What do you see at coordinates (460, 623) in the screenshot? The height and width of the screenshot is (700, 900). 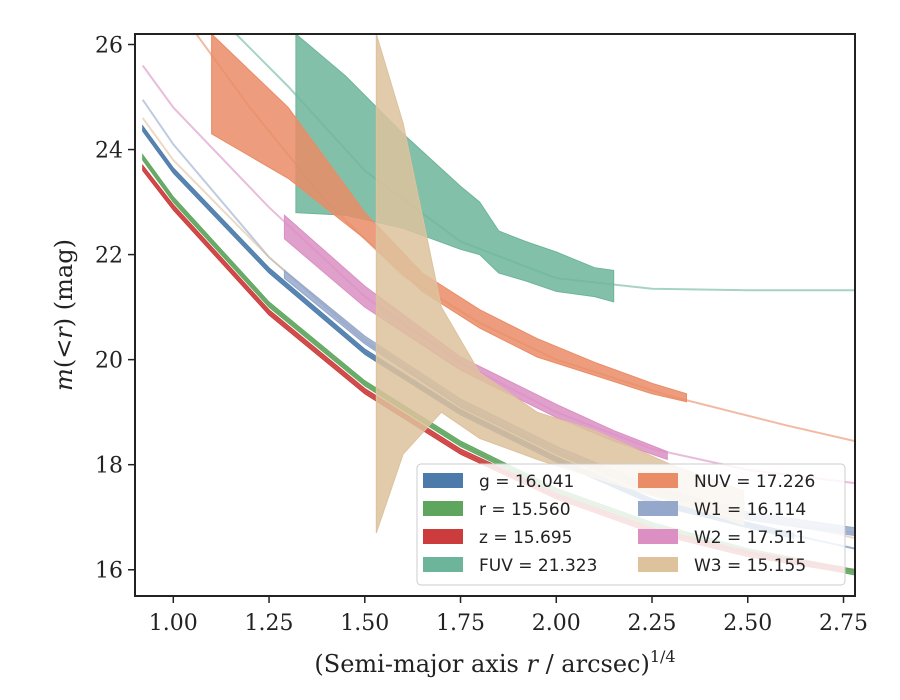 I see `x-tick-label: 1.75` at bounding box center [460, 623].